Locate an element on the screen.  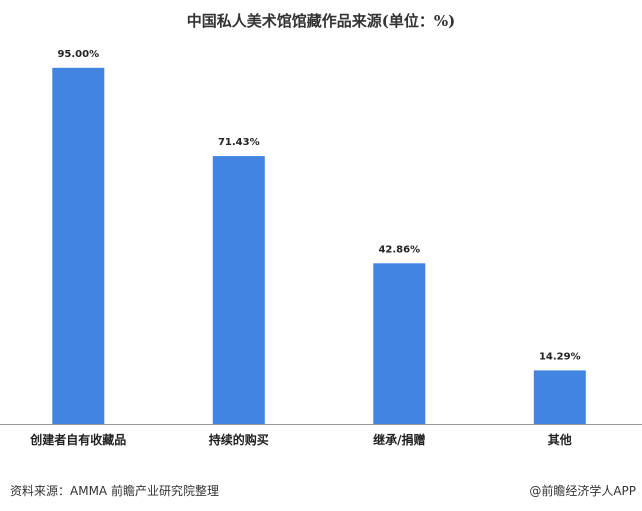
category-label-2: 持续的购买 is located at coordinates (239, 439).